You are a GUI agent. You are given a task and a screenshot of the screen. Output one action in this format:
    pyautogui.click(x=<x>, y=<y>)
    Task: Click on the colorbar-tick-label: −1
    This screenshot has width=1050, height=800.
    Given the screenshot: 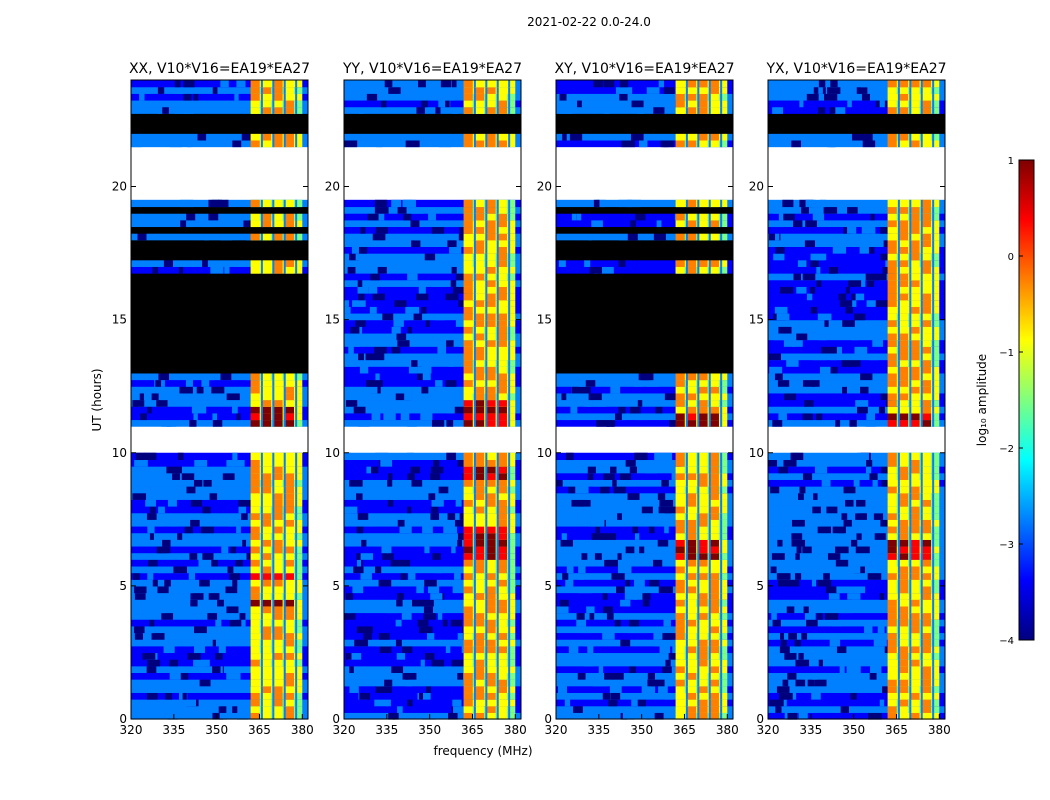 What is the action you would take?
    pyautogui.click(x=1006, y=353)
    